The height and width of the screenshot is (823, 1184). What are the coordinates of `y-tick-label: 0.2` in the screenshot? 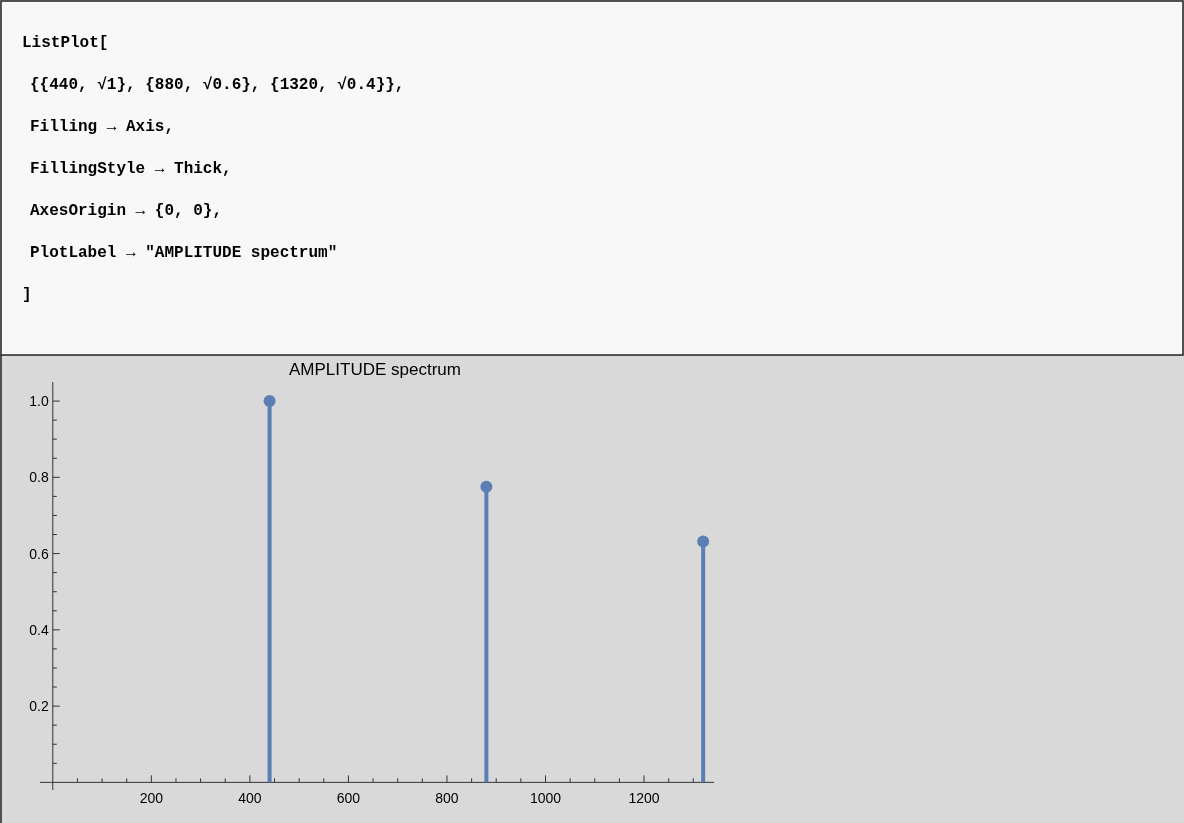 It's located at (39, 706).